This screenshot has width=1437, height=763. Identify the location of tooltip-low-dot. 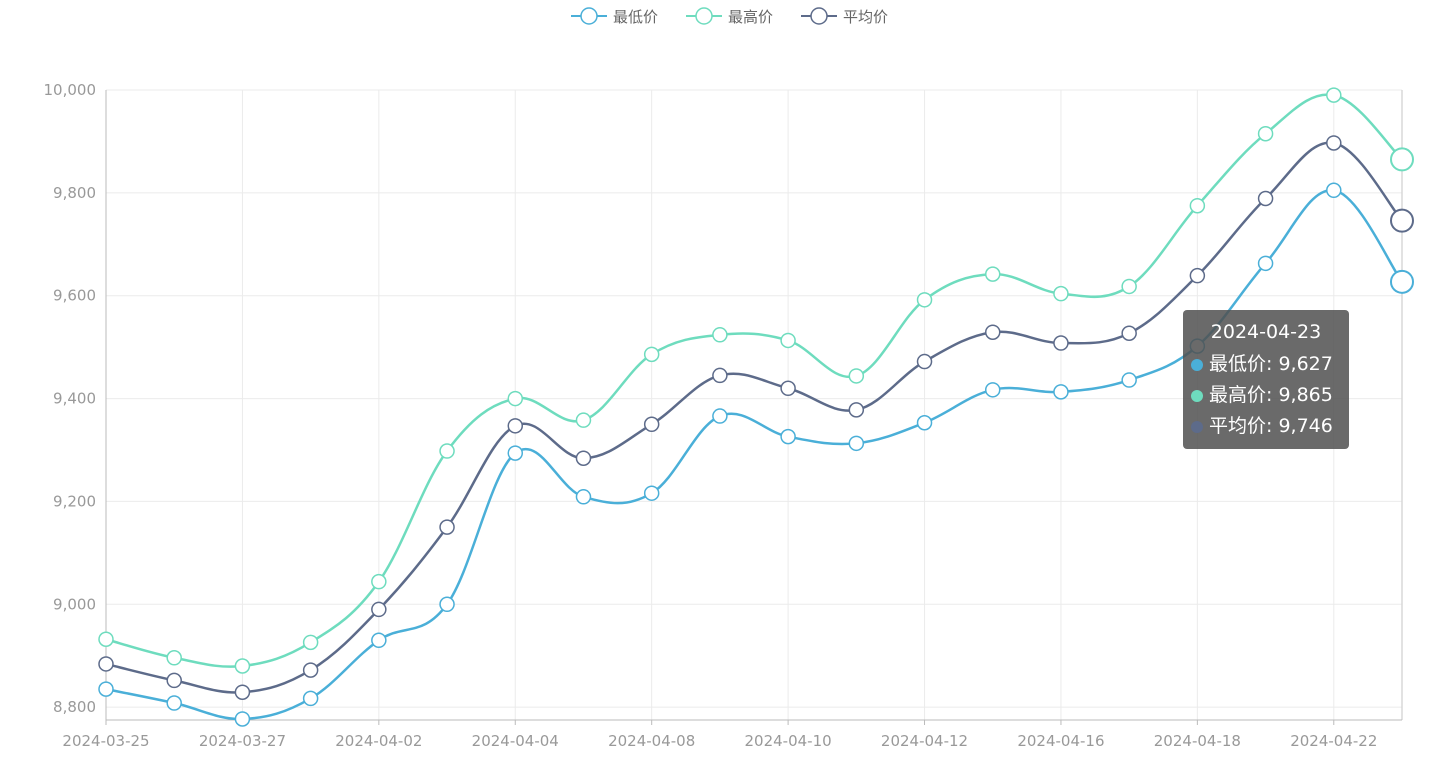
(1197, 364).